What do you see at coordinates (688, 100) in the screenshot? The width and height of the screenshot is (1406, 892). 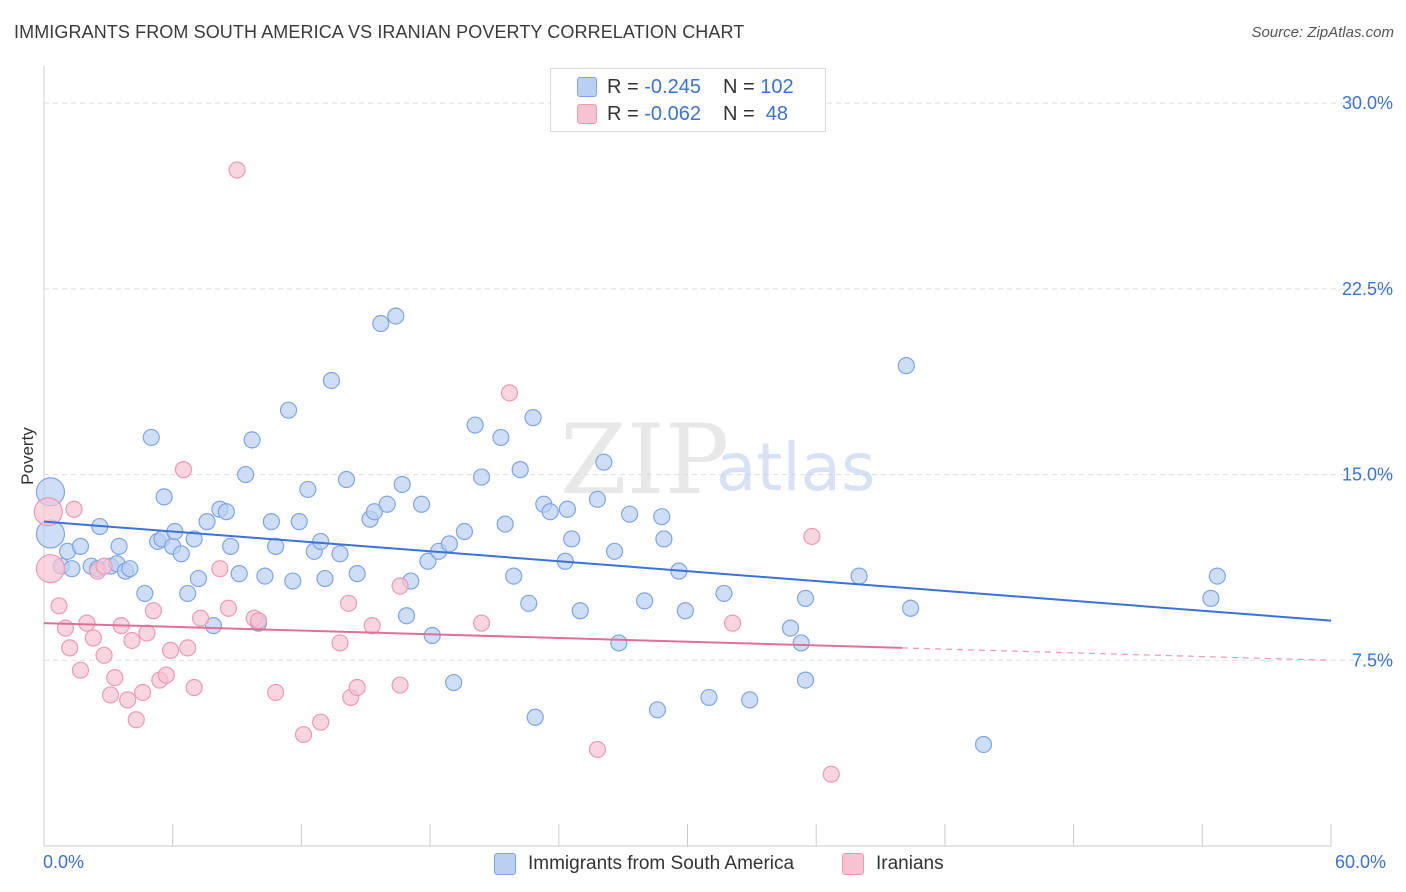 I see `stats-legend: R = -0.245 N = 102 R = -0.062 N = 48` at bounding box center [688, 100].